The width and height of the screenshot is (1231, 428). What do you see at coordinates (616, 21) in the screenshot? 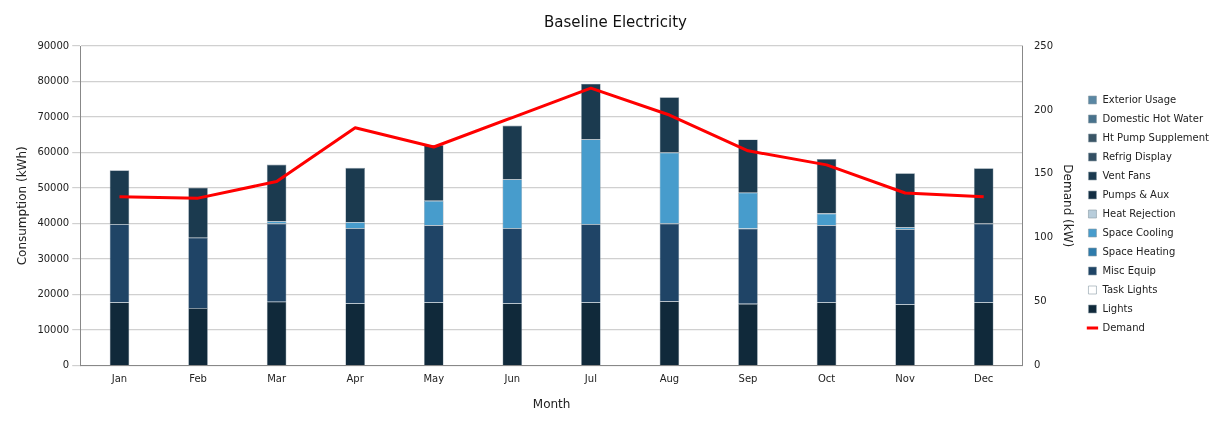
I see `chart-title: Baseline Electricity` at bounding box center [616, 21].